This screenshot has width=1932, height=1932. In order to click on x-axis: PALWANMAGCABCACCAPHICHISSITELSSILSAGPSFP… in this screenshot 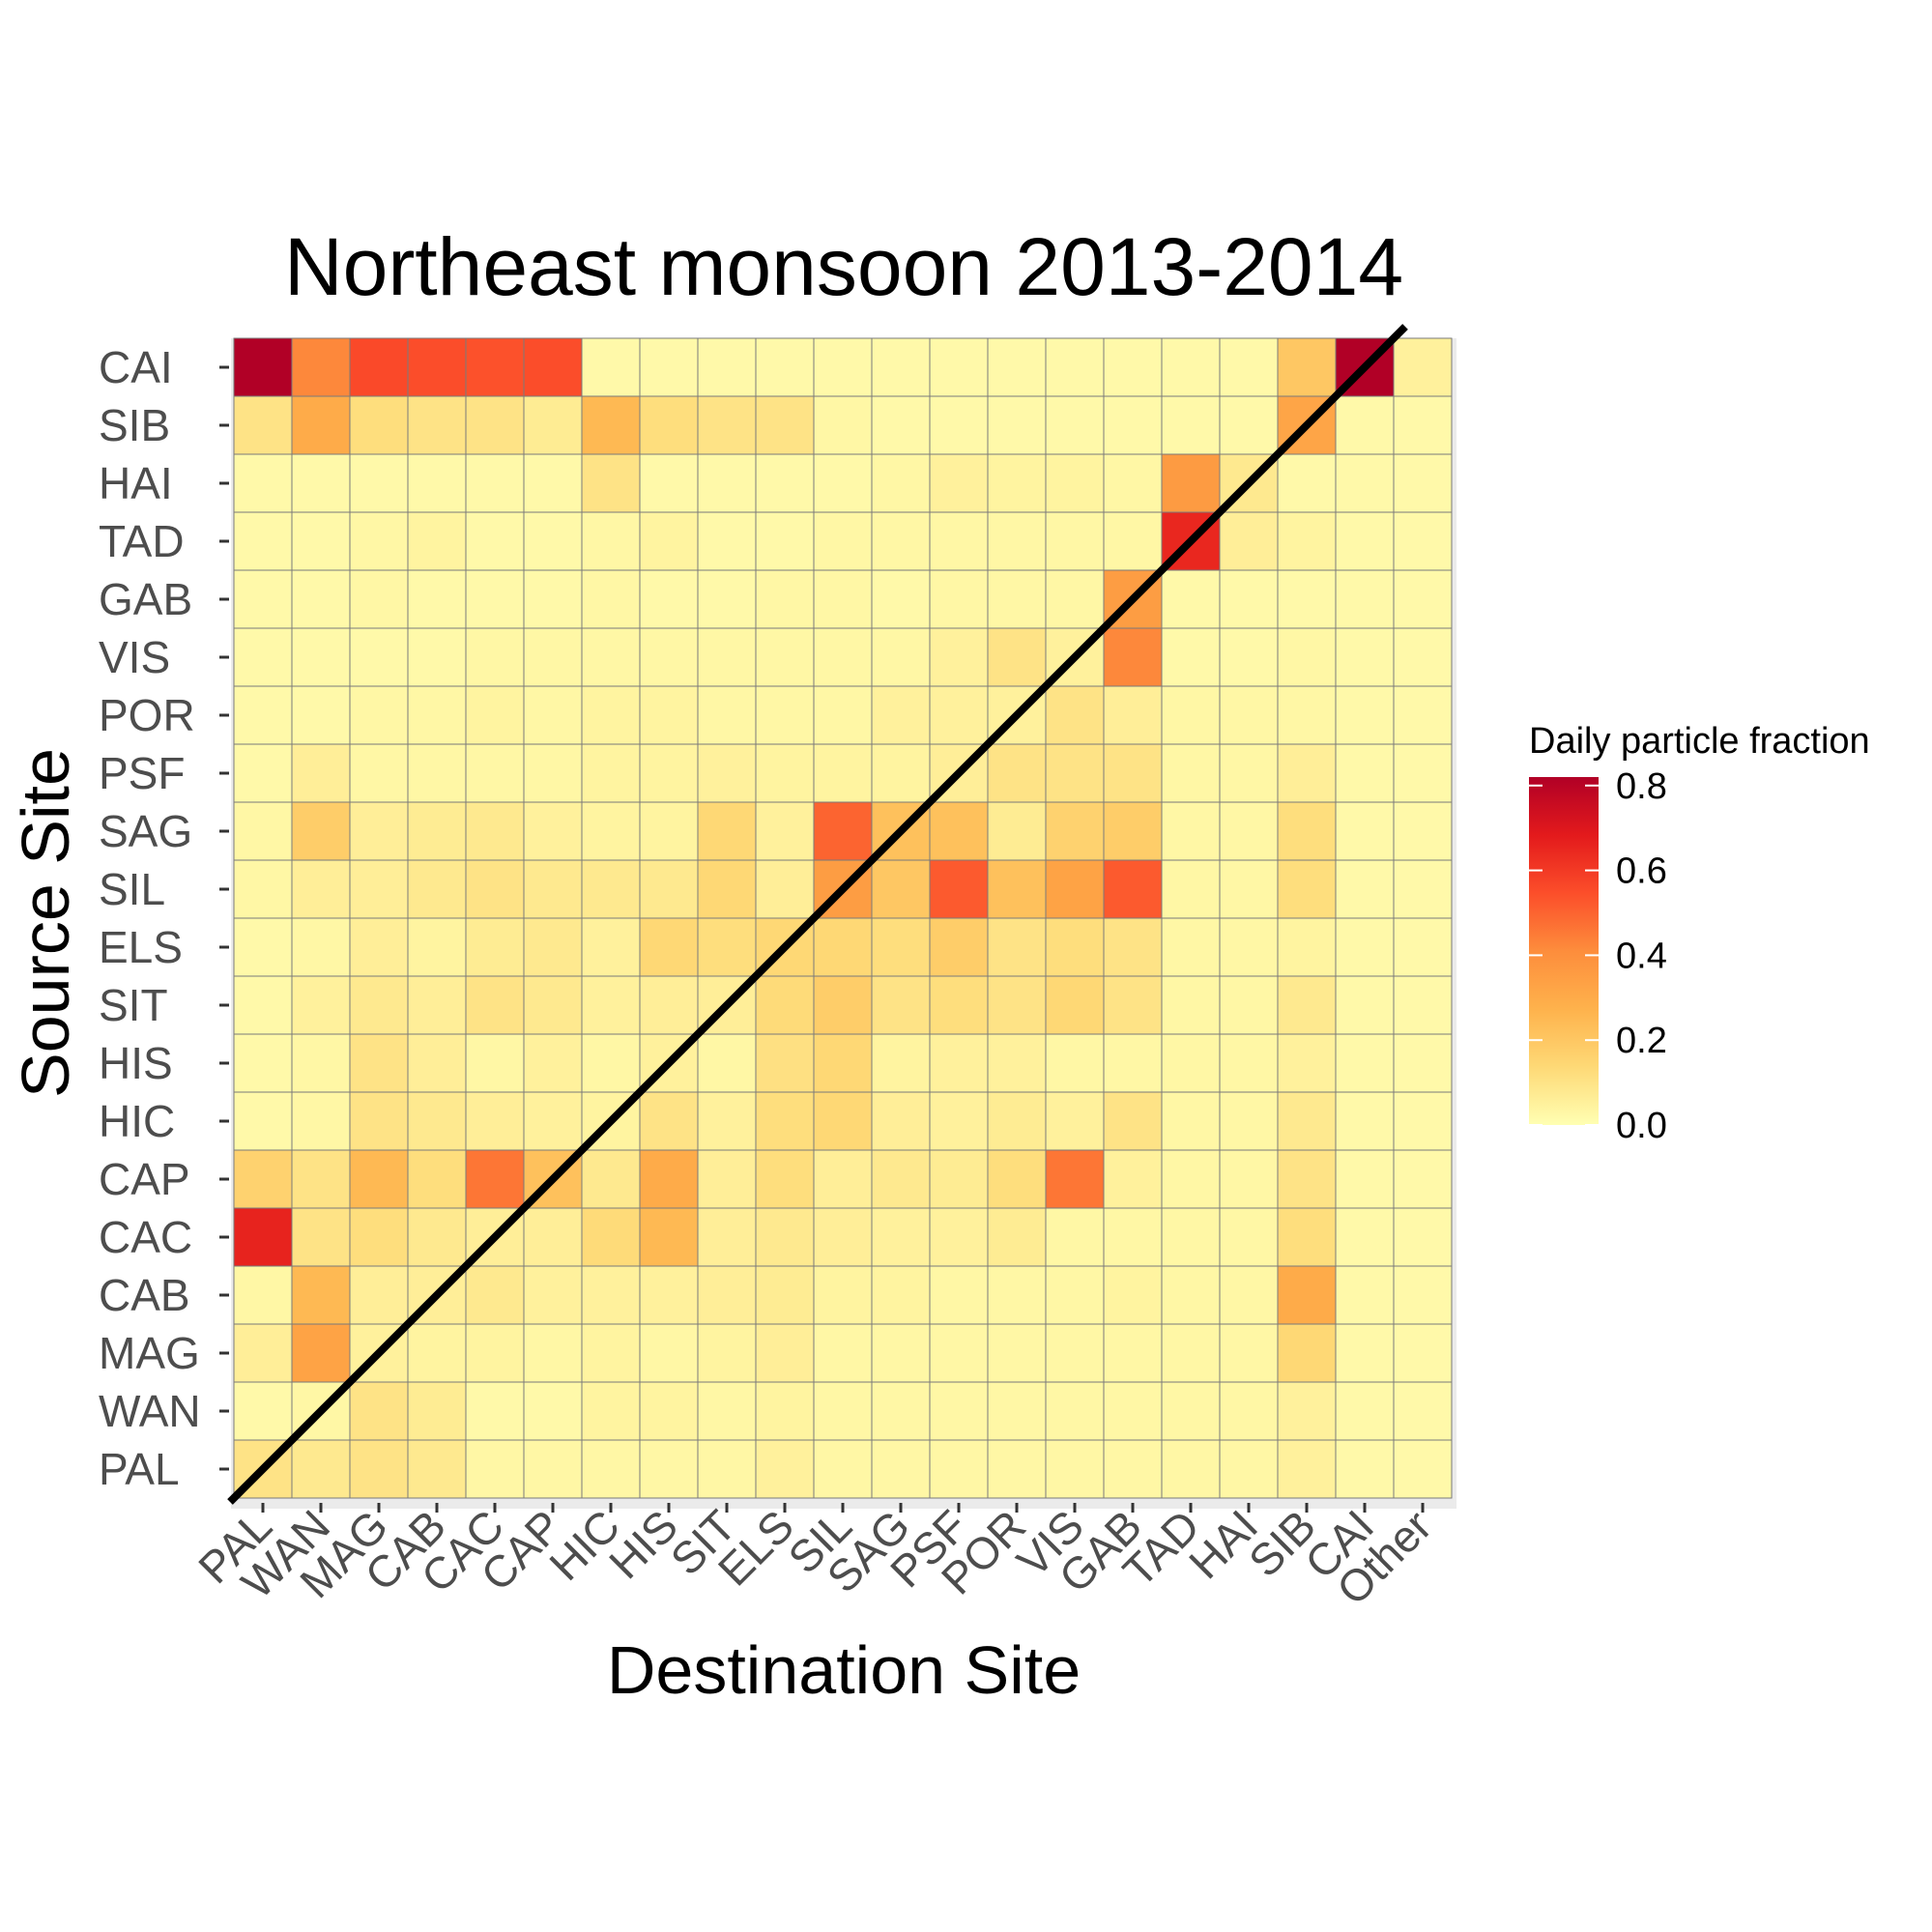, I will do `click(814, 1557)`.